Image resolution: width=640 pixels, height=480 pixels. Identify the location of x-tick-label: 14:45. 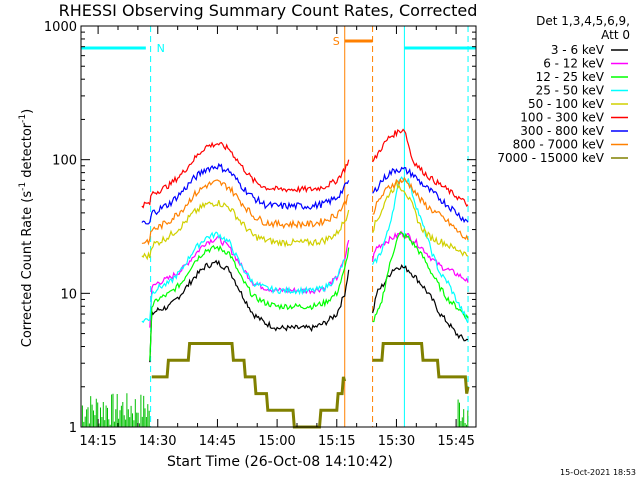
(217, 441).